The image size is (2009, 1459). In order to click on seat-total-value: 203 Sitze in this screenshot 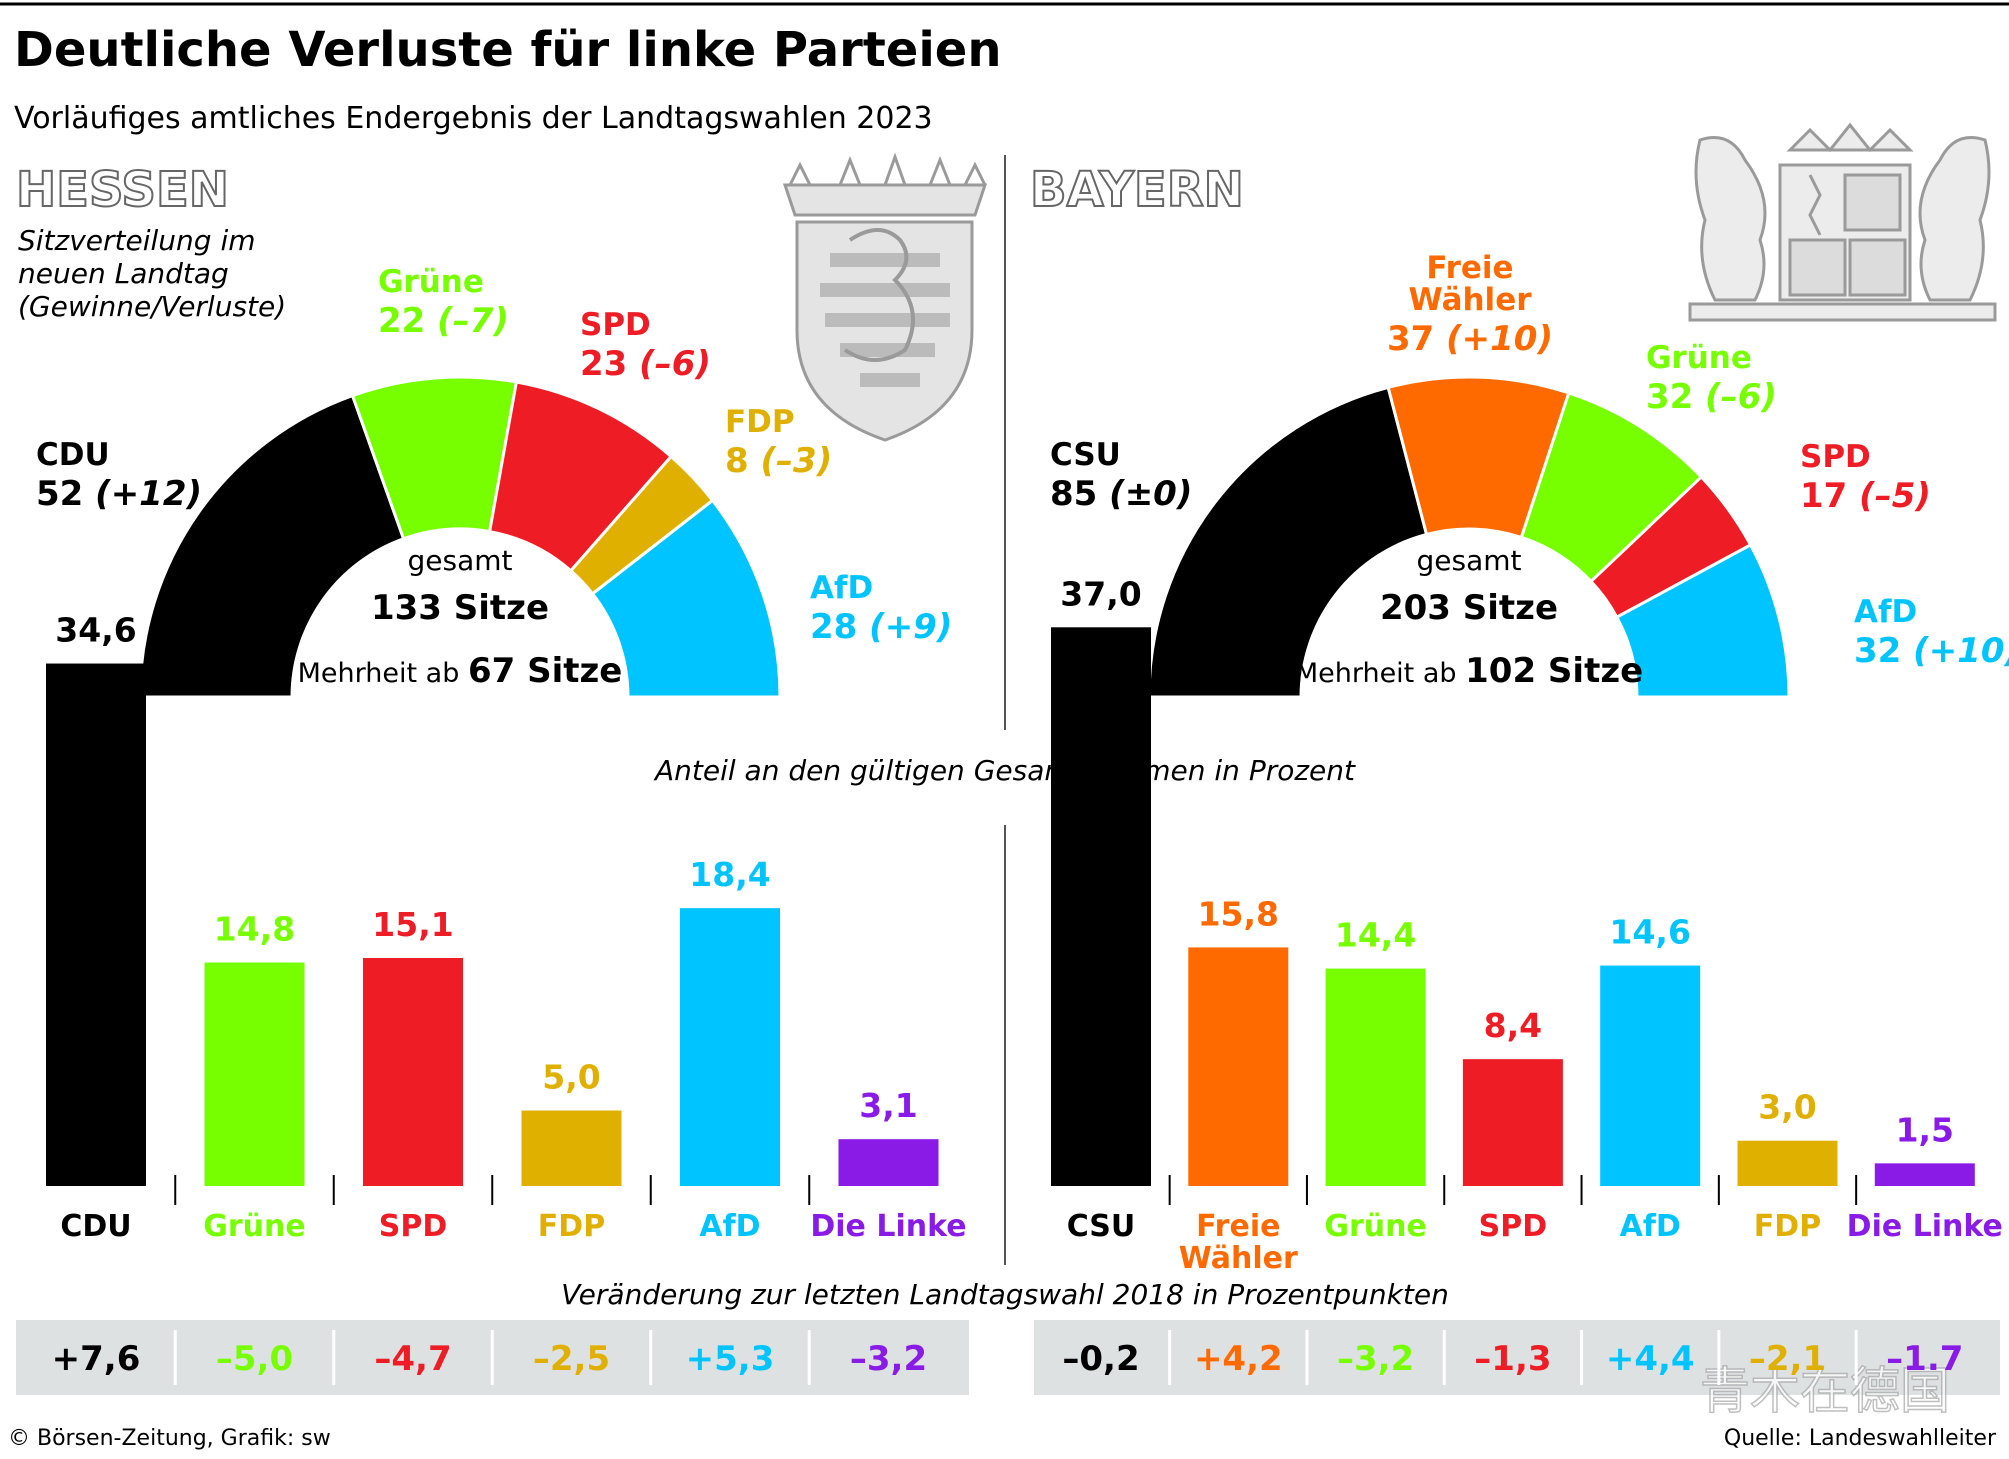, I will do `click(1469, 608)`.